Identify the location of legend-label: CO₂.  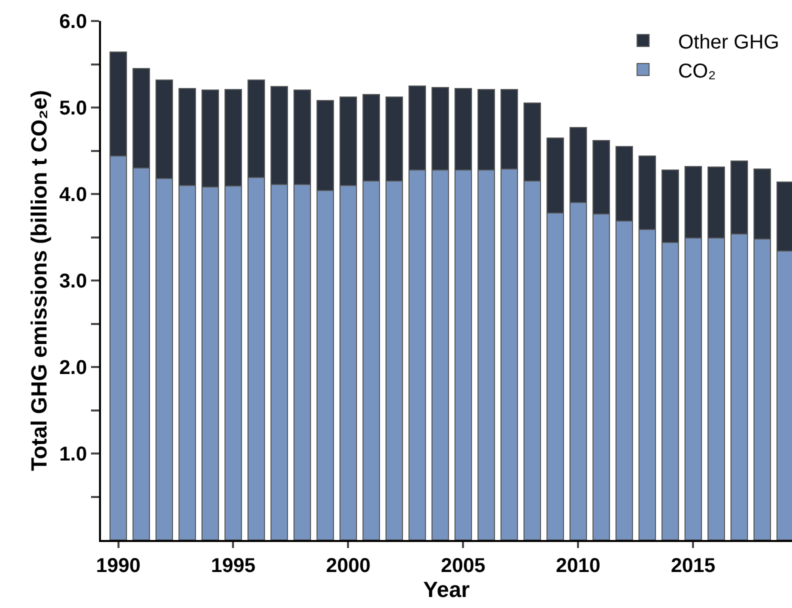
(697, 71).